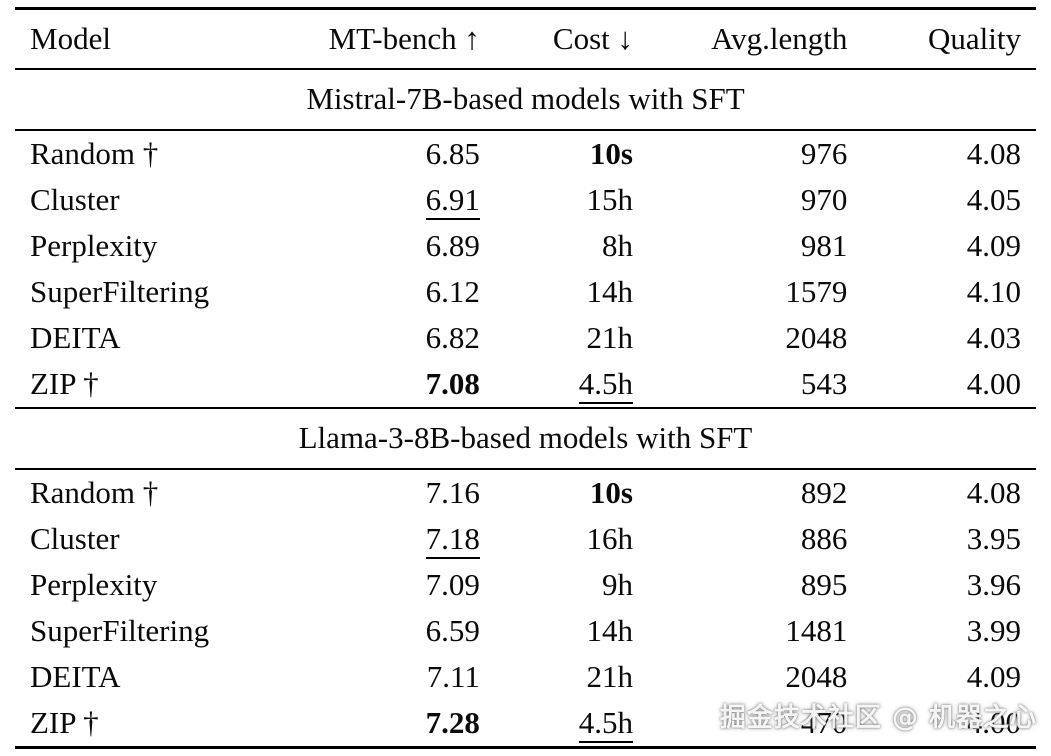 The image size is (1051, 756). Describe the element at coordinates (610, 199) in the screenshot. I see `value-cost: 15h` at that location.